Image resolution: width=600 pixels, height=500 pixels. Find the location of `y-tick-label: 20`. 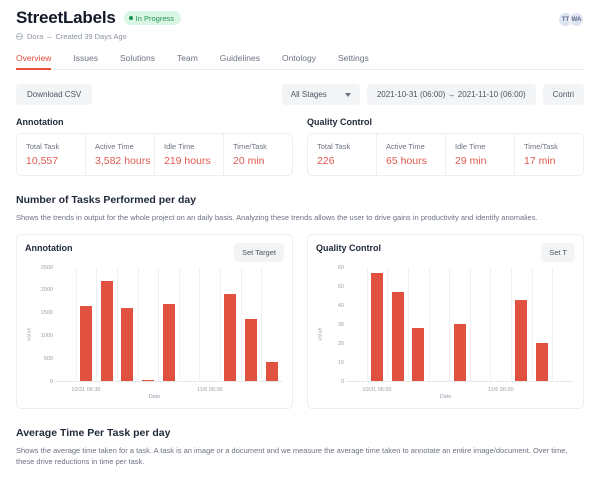

y-tick-label: 20 is located at coordinates (340, 343).